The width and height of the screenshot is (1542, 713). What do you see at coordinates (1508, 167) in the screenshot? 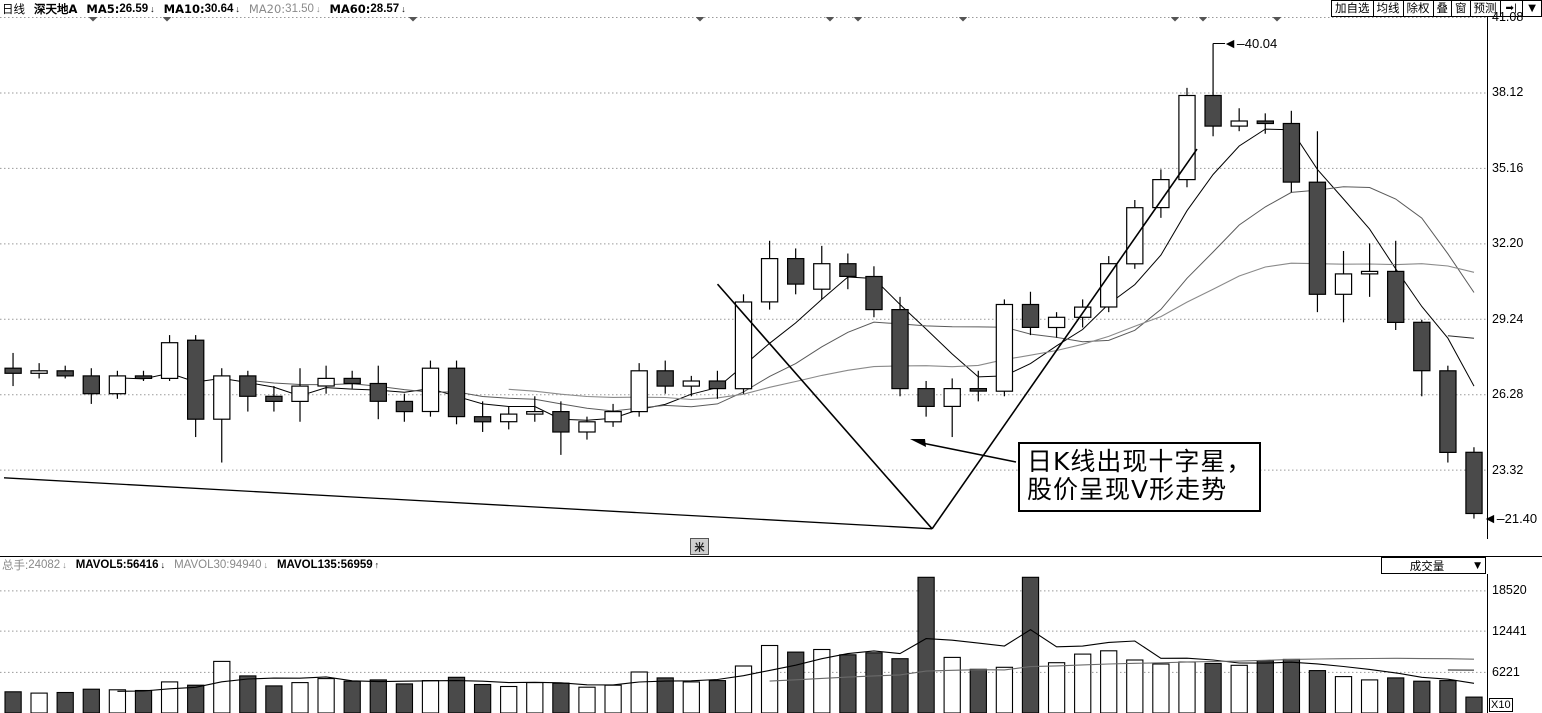
I see `price-axis-label: 35.16` at bounding box center [1508, 167].